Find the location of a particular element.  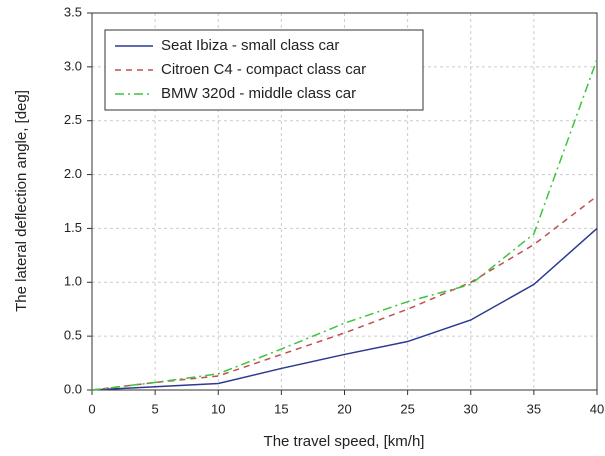

legend-box is located at coordinates (264, 70).